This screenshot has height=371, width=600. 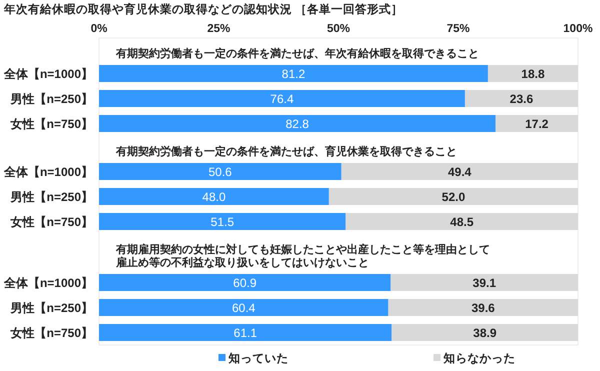 I want to click on data-label: 81.2, so click(x=294, y=74).